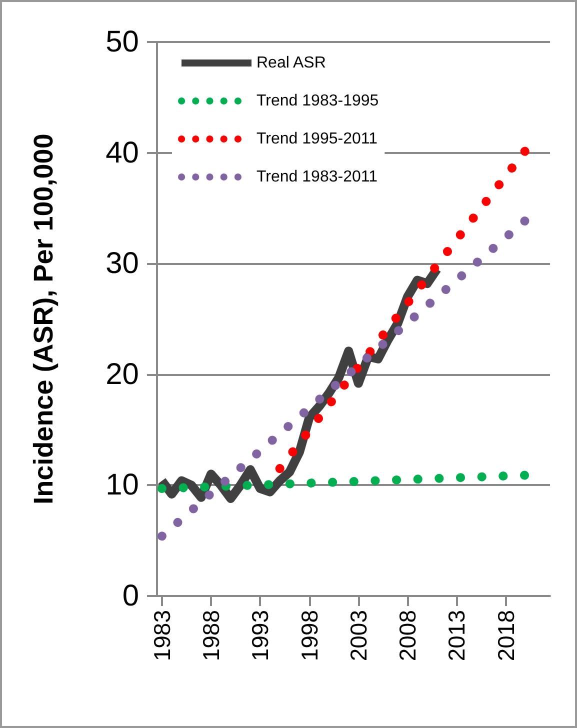 Image resolution: width=577 pixels, height=728 pixels. What do you see at coordinates (211, 636) in the screenshot?
I see `x-tick-label: 1988` at bounding box center [211, 636].